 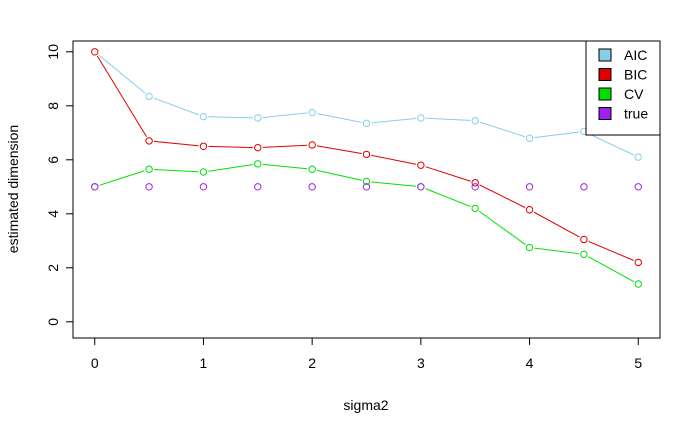 What do you see at coordinates (636, 114) in the screenshot?
I see `legend-label-true: true` at bounding box center [636, 114].